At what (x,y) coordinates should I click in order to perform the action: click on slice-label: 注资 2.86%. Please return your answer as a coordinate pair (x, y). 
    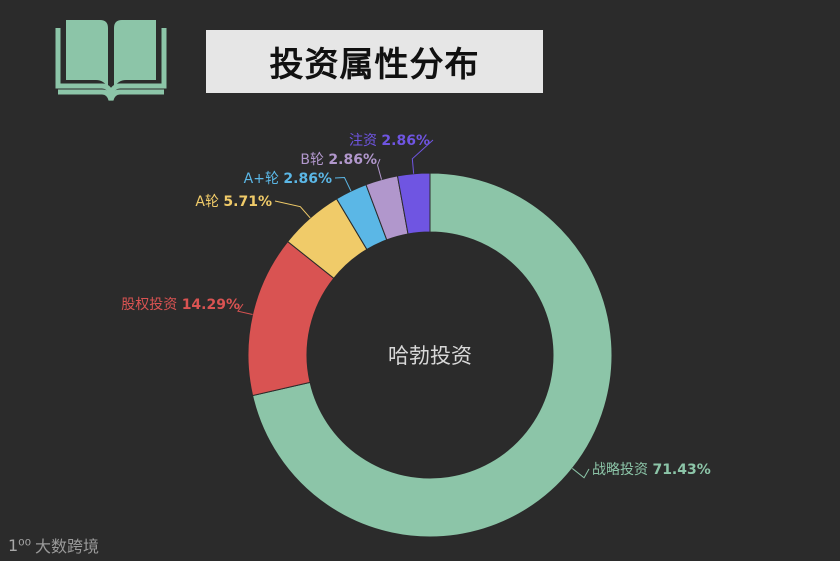
    Looking at the image, I should click on (389, 141).